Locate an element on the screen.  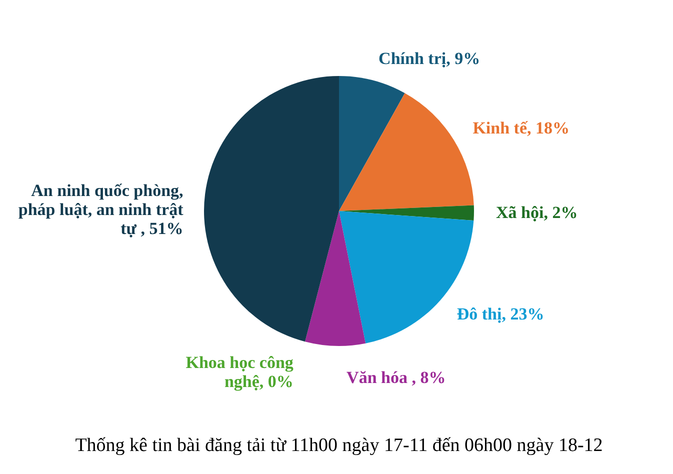
category-label: Khoa học công nghệ, 0% is located at coordinates (240, 371).